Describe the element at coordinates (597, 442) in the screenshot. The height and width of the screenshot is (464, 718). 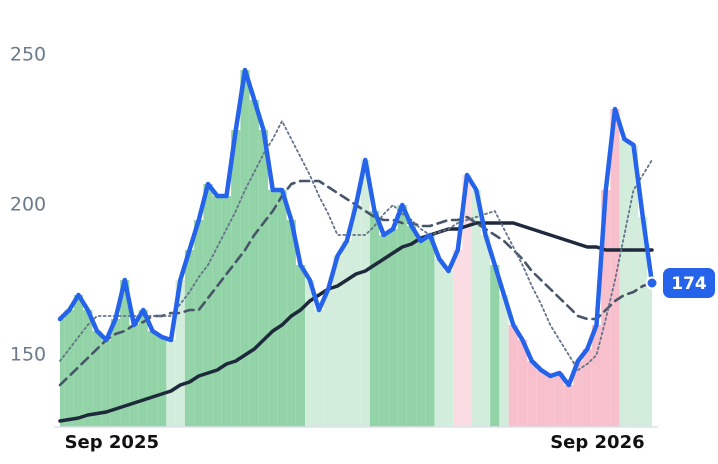
I see `x-tick-label: Sep 2026` at that location.